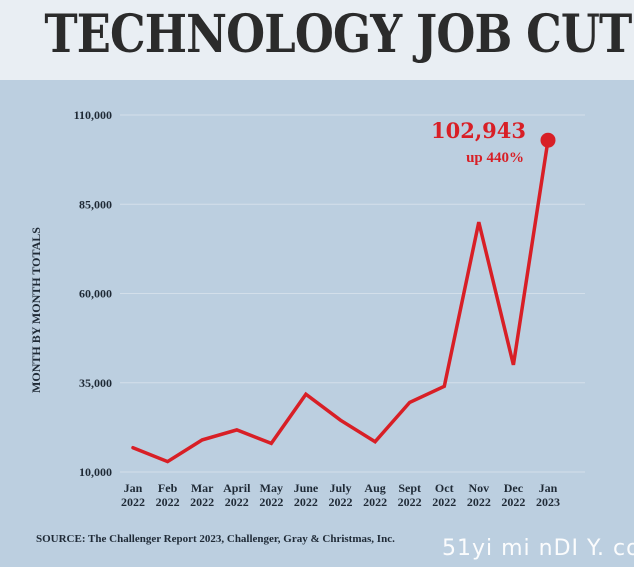 The height and width of the screenshot is (567, 634). What do you see at coordinates (168, 488) in the screenshot?
I see `x-tick-label: Feb` at bounding box center [168, 488].